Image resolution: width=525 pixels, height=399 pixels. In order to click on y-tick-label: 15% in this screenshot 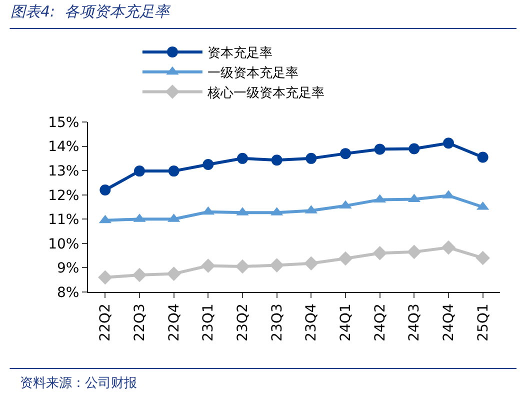, I will do `click(64, 122)`.